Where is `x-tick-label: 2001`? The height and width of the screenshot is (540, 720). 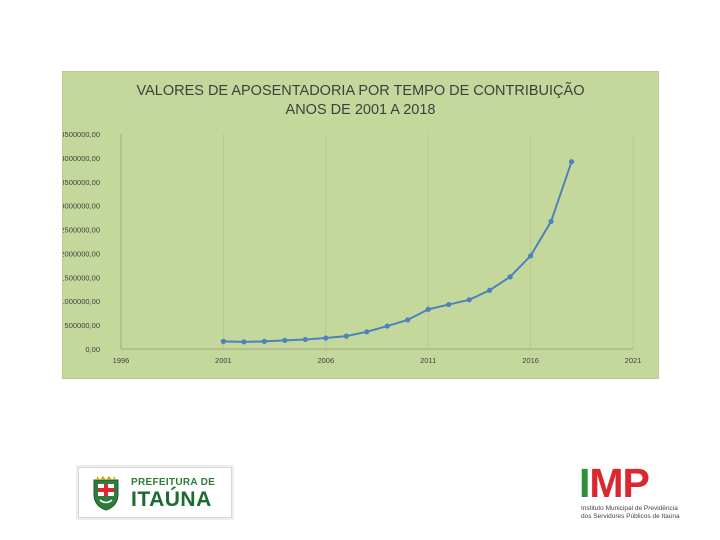 x-tick-label: 2001 is located at coordinates (223, 360).